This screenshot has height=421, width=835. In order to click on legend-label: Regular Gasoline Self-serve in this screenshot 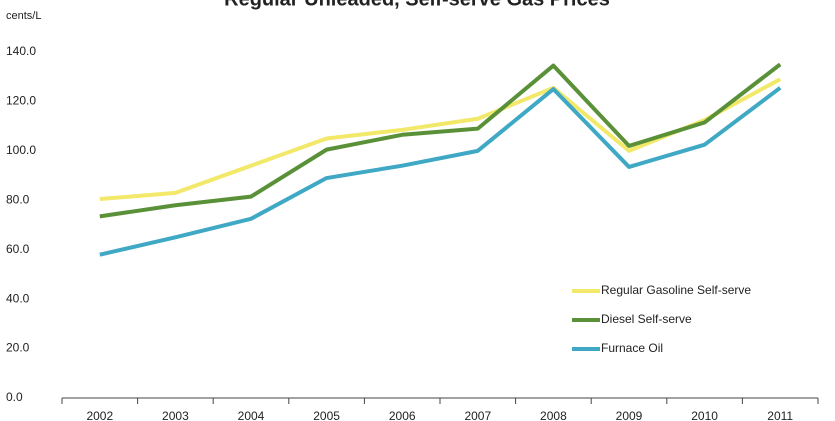, I will do `click(676, 290)`.